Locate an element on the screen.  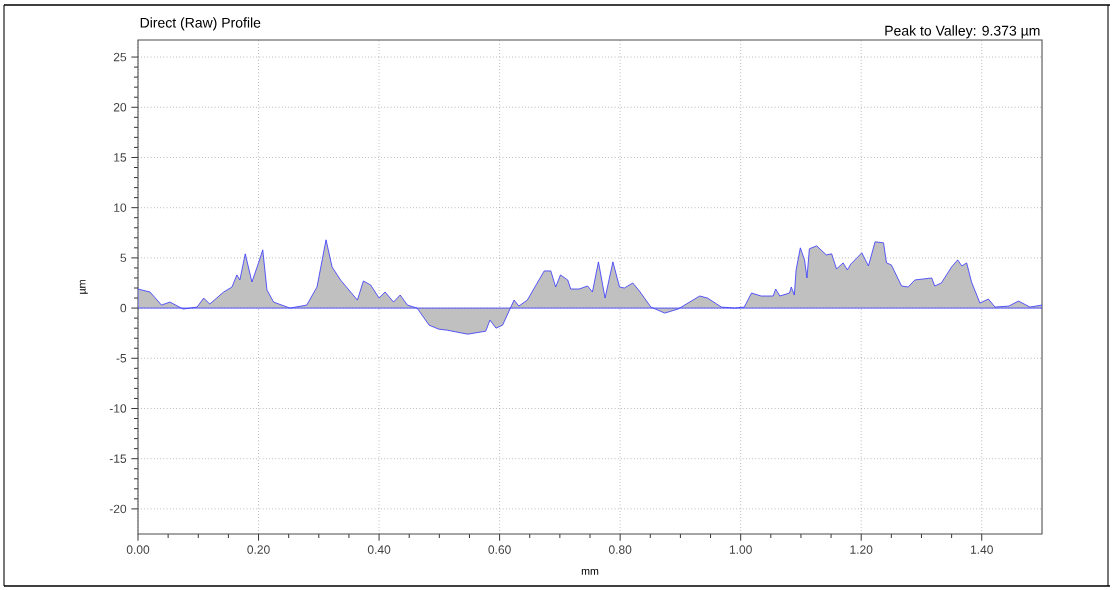
x-tick-label: 0.60 is located at coordinates (499, 549).